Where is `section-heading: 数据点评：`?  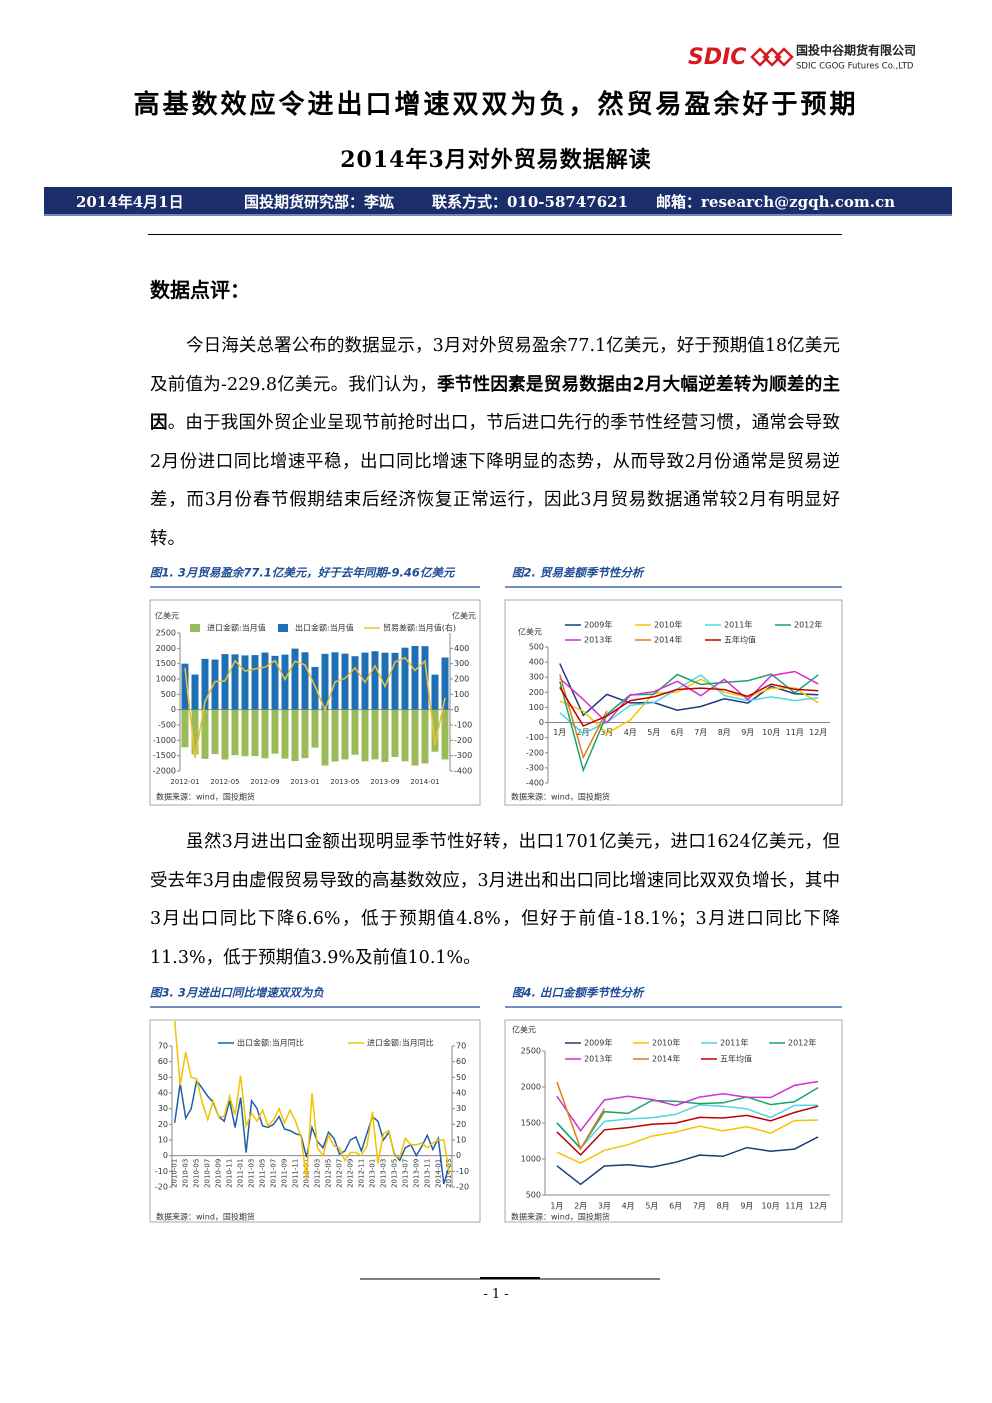
section-heading: 数据点评： is located at coordinates (200, 290).